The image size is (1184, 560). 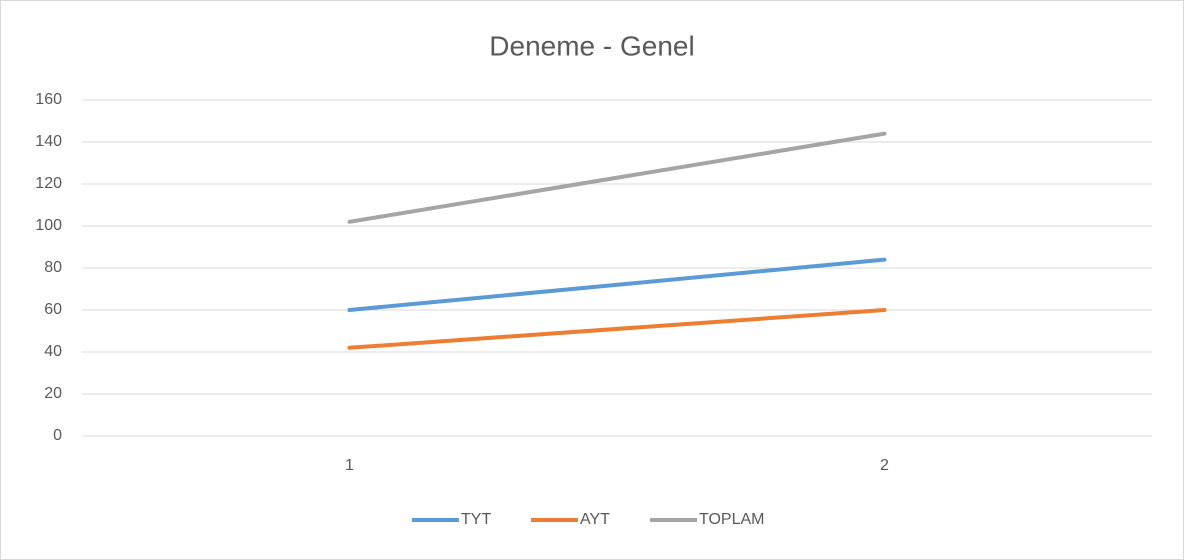 What do you see at coordinates (57, 435) in the screenshot?
I see `y-tick-label: 0` at bounding box center [57, 435].